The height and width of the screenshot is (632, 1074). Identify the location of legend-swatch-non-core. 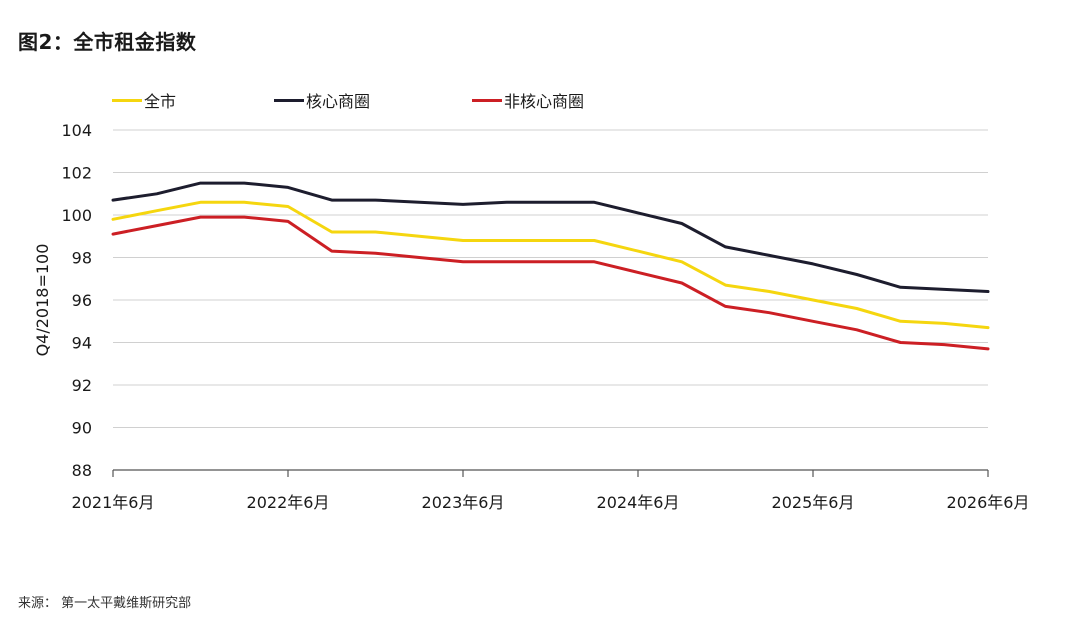
(487, 100).